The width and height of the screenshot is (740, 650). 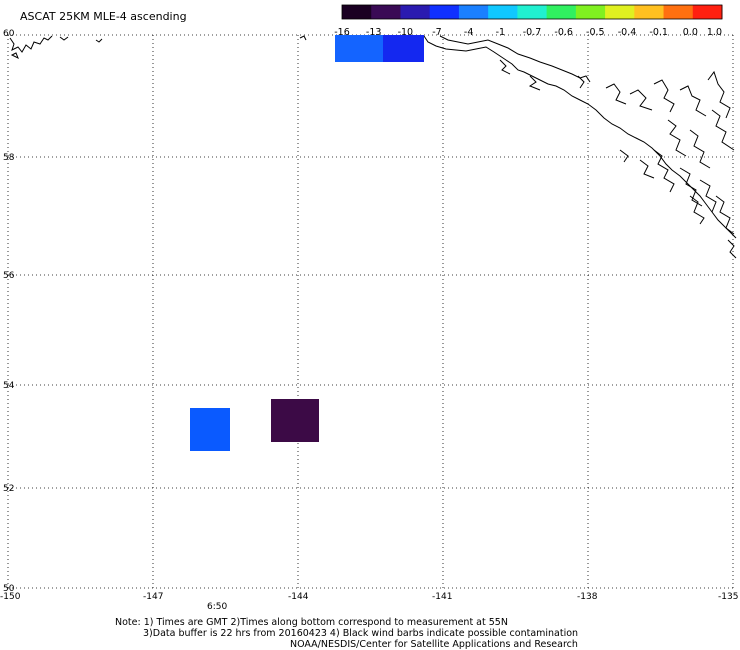 I want to click on lat-label: 60, so click(x=9, y=34).